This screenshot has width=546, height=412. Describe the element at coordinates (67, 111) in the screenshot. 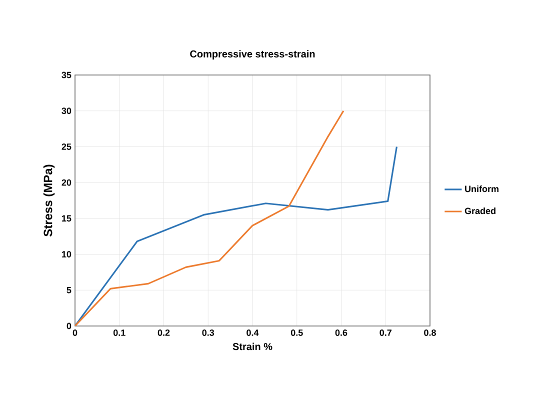

I see `y-tick-label: 30` at that location.